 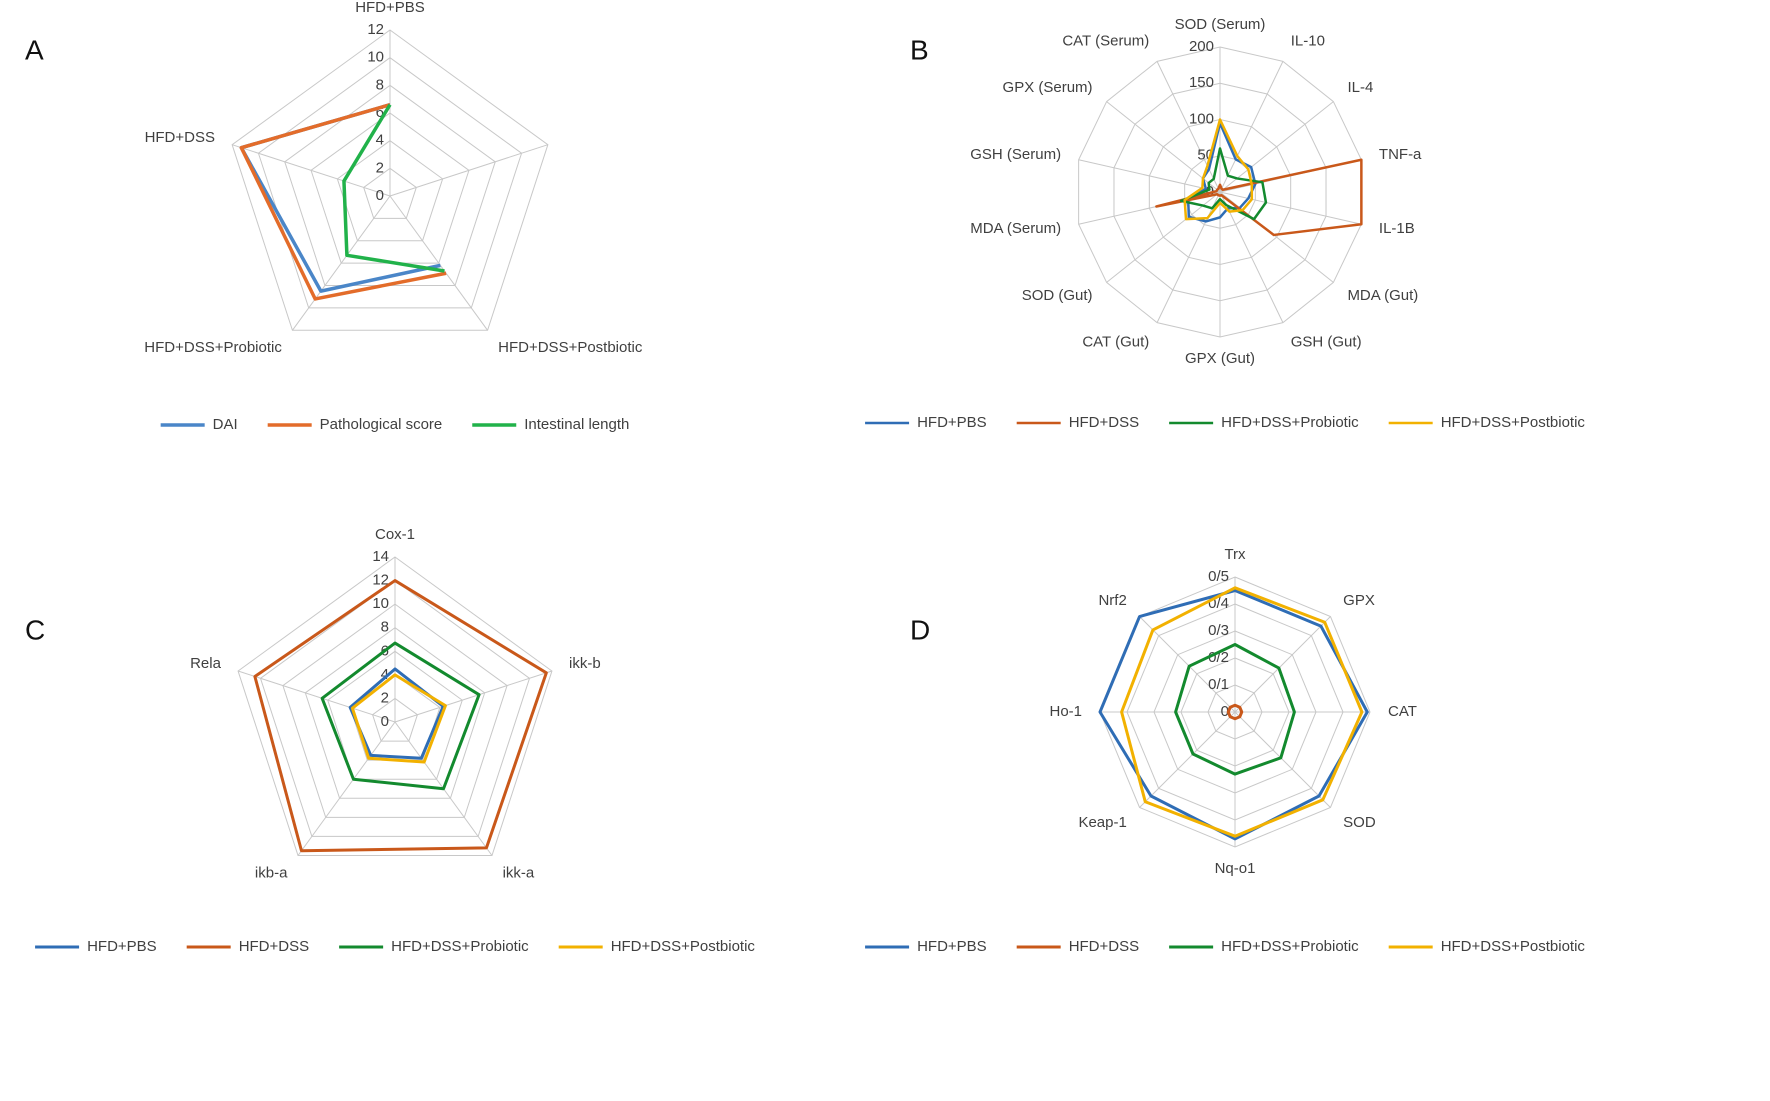 I want to click on tick-label: 0/3, so click(x=1218, y=630).